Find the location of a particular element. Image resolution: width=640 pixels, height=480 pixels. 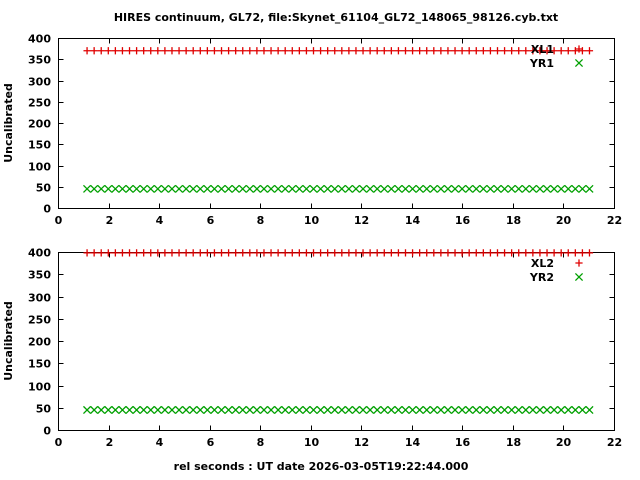

y-tick-label: 150 is located at coordinates (39, 145).